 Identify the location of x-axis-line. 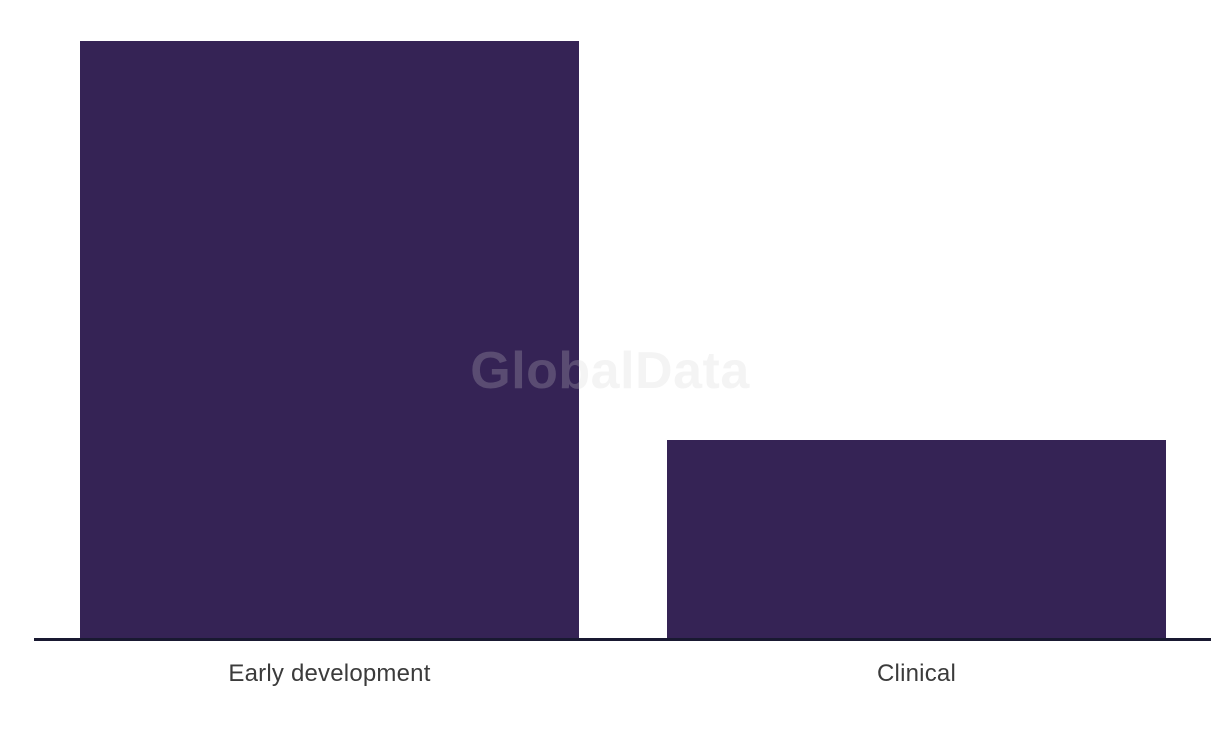
(622, 639).